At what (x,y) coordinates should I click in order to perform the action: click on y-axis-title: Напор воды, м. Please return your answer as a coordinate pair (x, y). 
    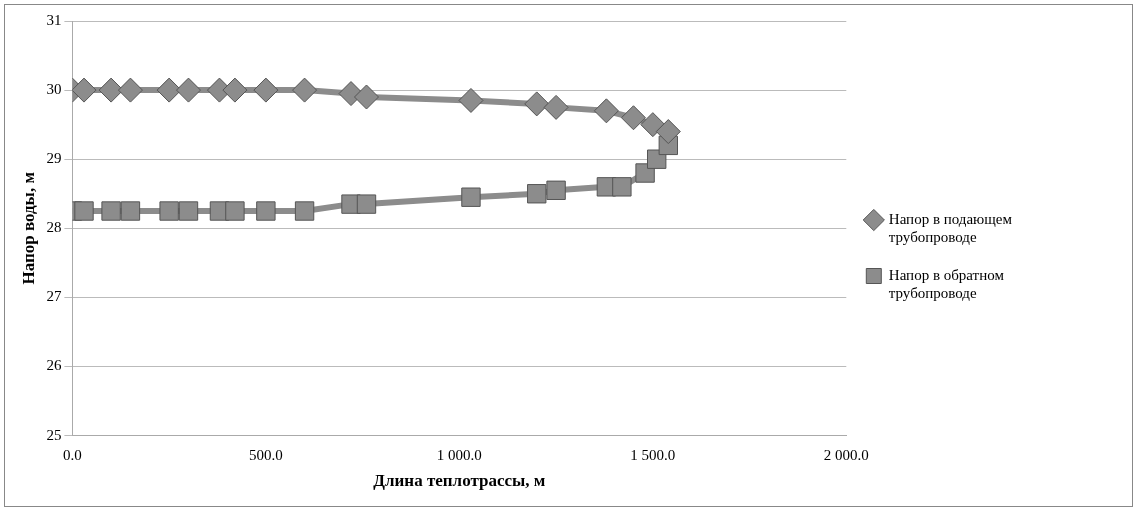
    Looking at the image, I should click on (28, 228).